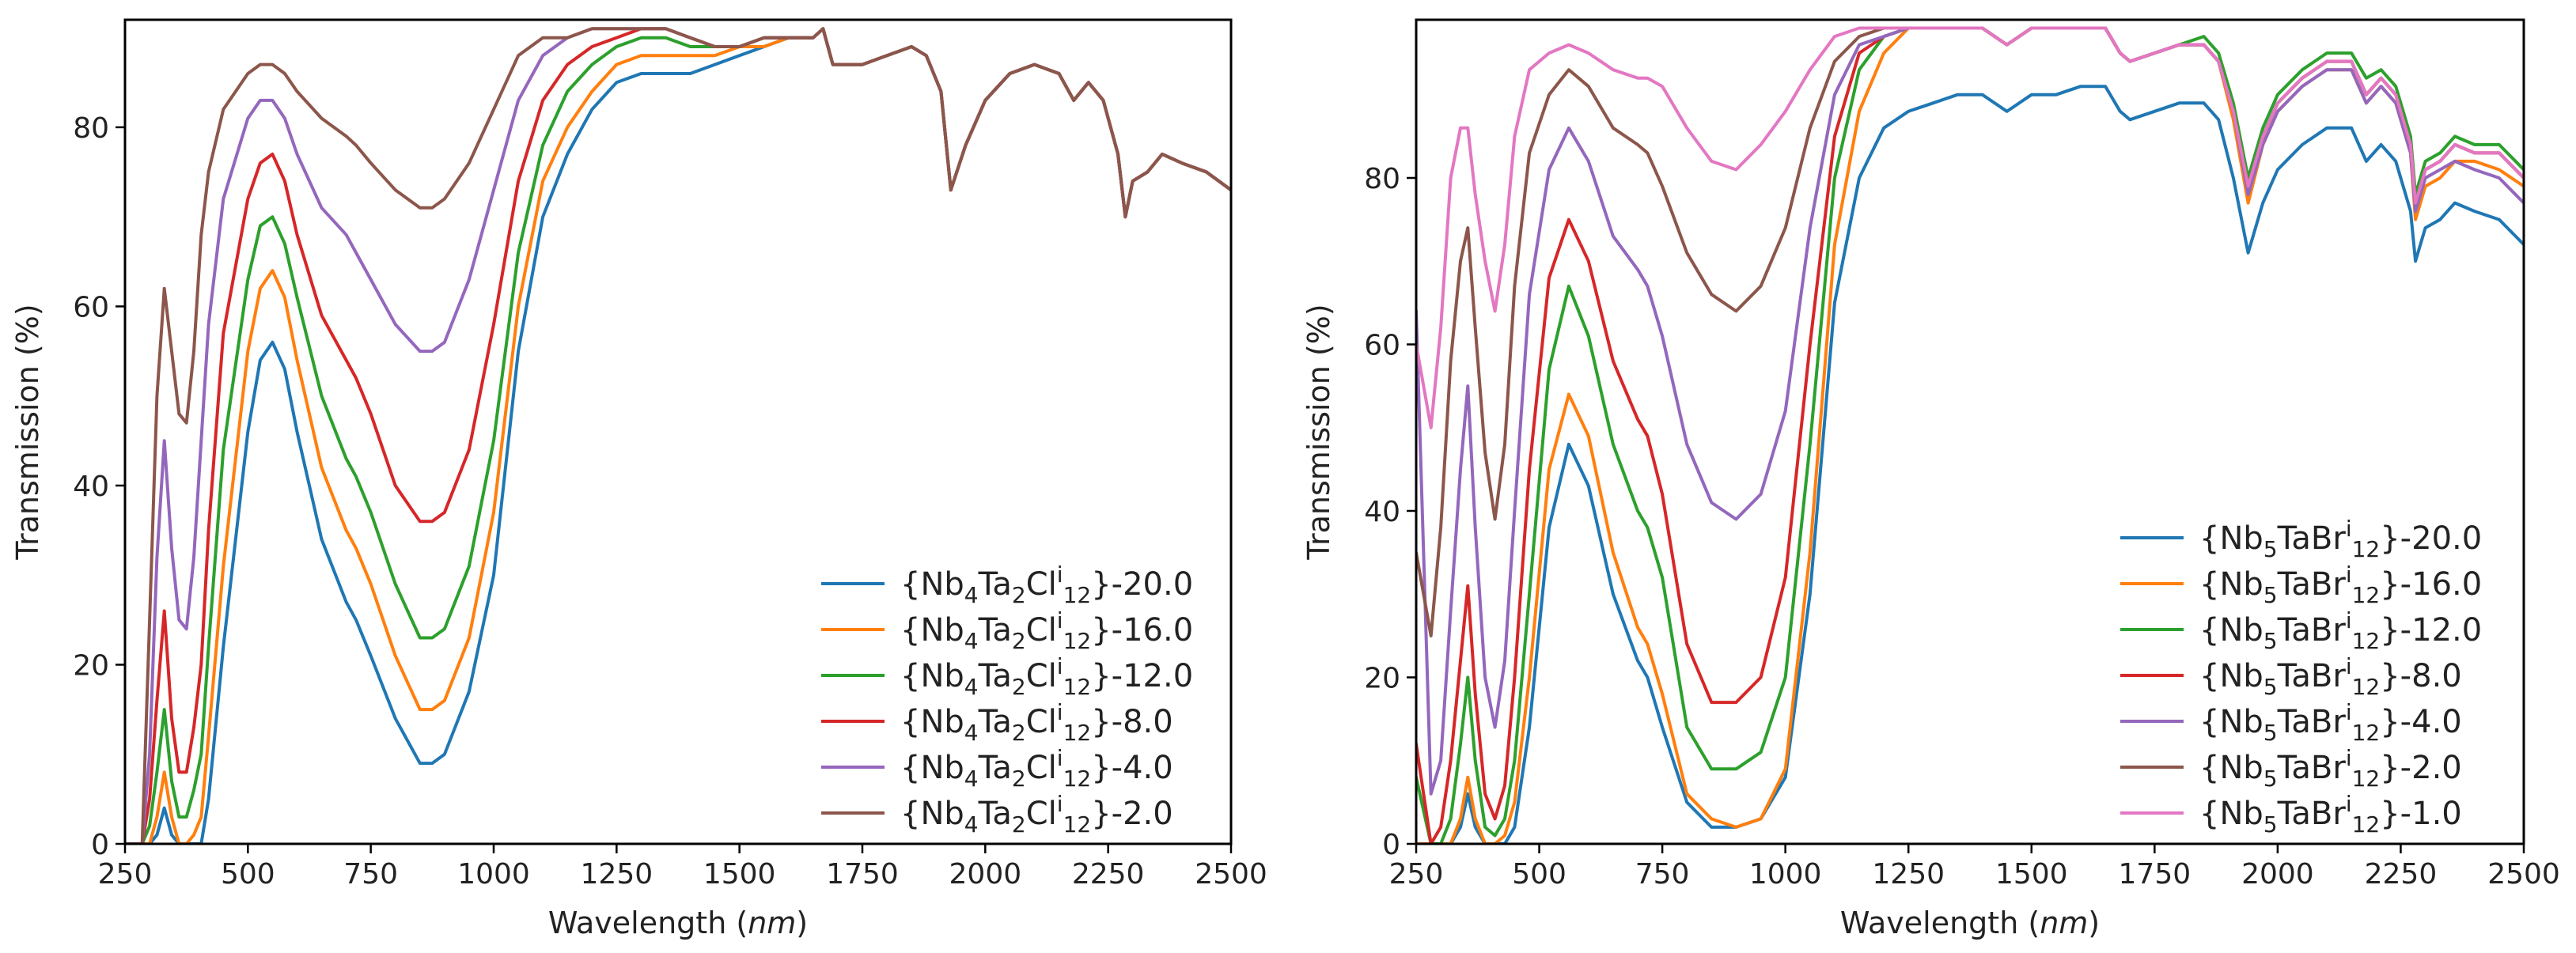  Describe the element at coordinates (2330, 676) in the screenshot. I see `legend-label: {Nb5TaBri12}-8.0` at that location.